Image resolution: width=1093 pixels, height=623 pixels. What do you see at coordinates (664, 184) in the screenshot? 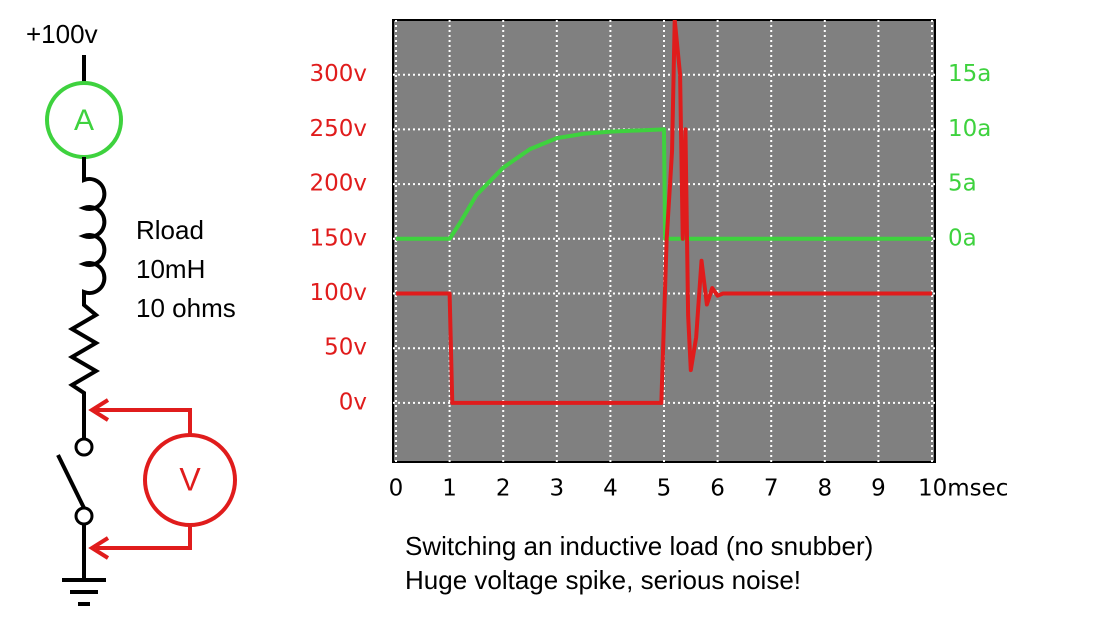
I see `series-line` at bounding box center [664, 184].